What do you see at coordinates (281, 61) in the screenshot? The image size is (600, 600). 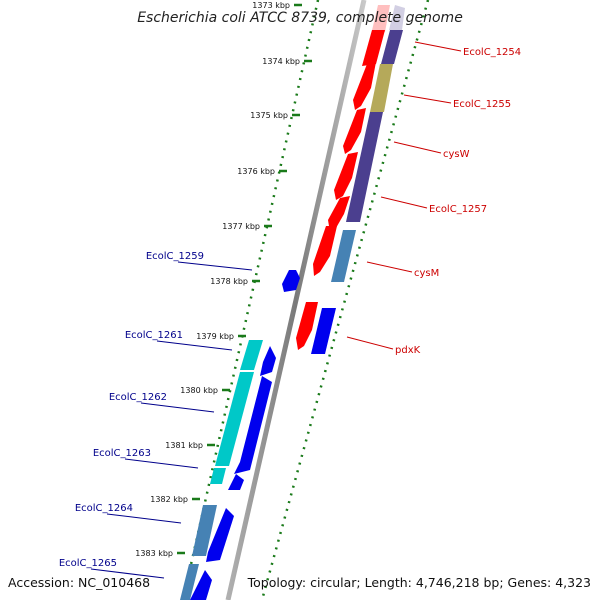 I see `tick-label: 1374 kbp` at bounding box center [281, 61].